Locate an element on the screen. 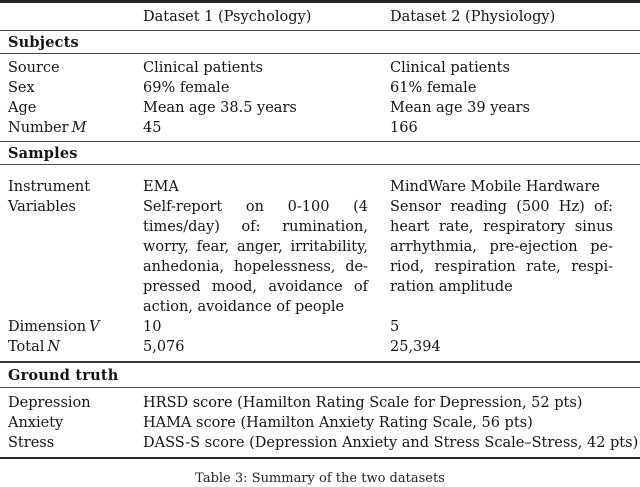 The height and width of the screenshot is (487, 640). cell-dataset2: Mean age 39 years is located at coordinates (460, 107).